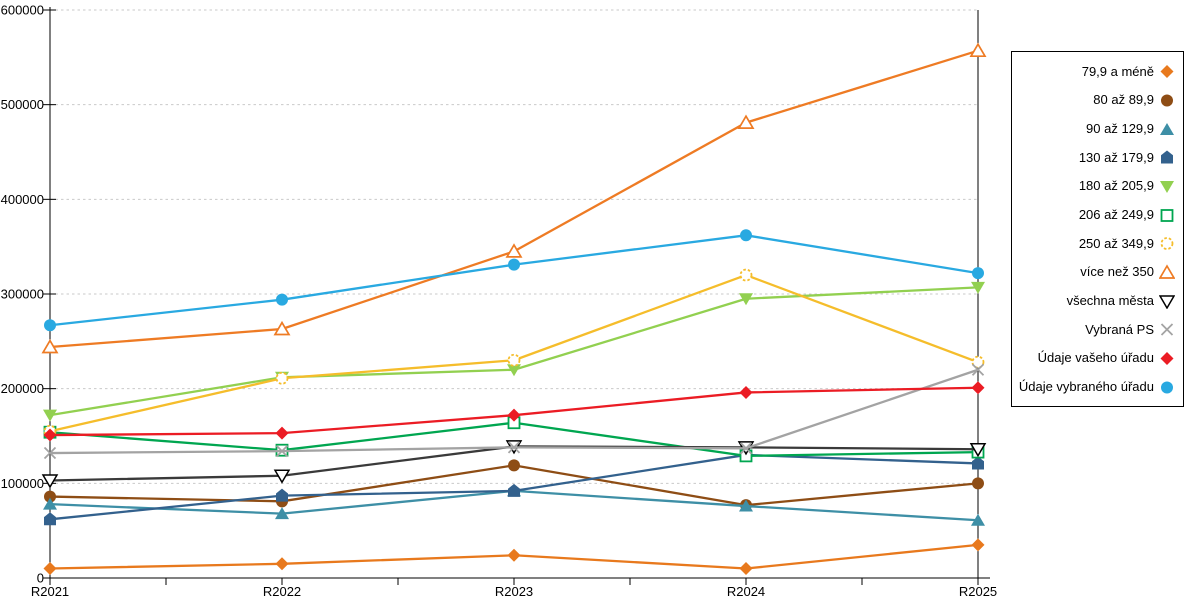 Image resolution: width=1200 pixels, height=600 pixels. I want to click on legend-item: všechna města, so click(1121, 301).